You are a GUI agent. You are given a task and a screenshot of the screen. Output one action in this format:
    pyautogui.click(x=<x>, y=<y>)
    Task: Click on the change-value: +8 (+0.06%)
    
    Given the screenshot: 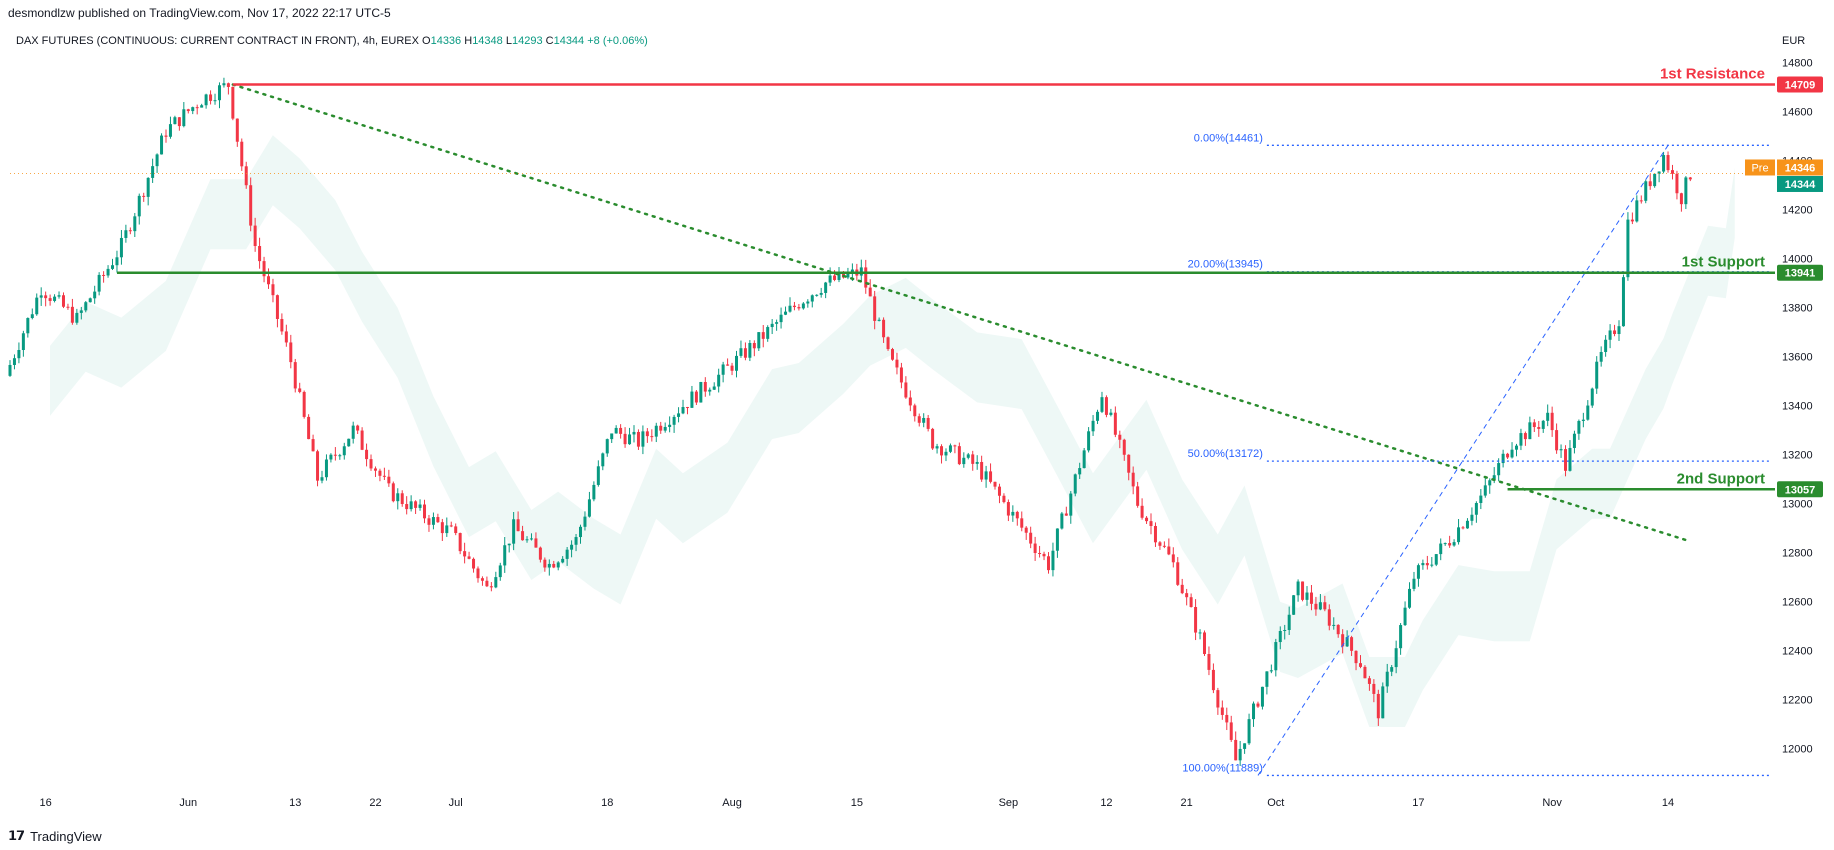 What is the action you would take?
    pyautogui.click(x=617, y=41)
    